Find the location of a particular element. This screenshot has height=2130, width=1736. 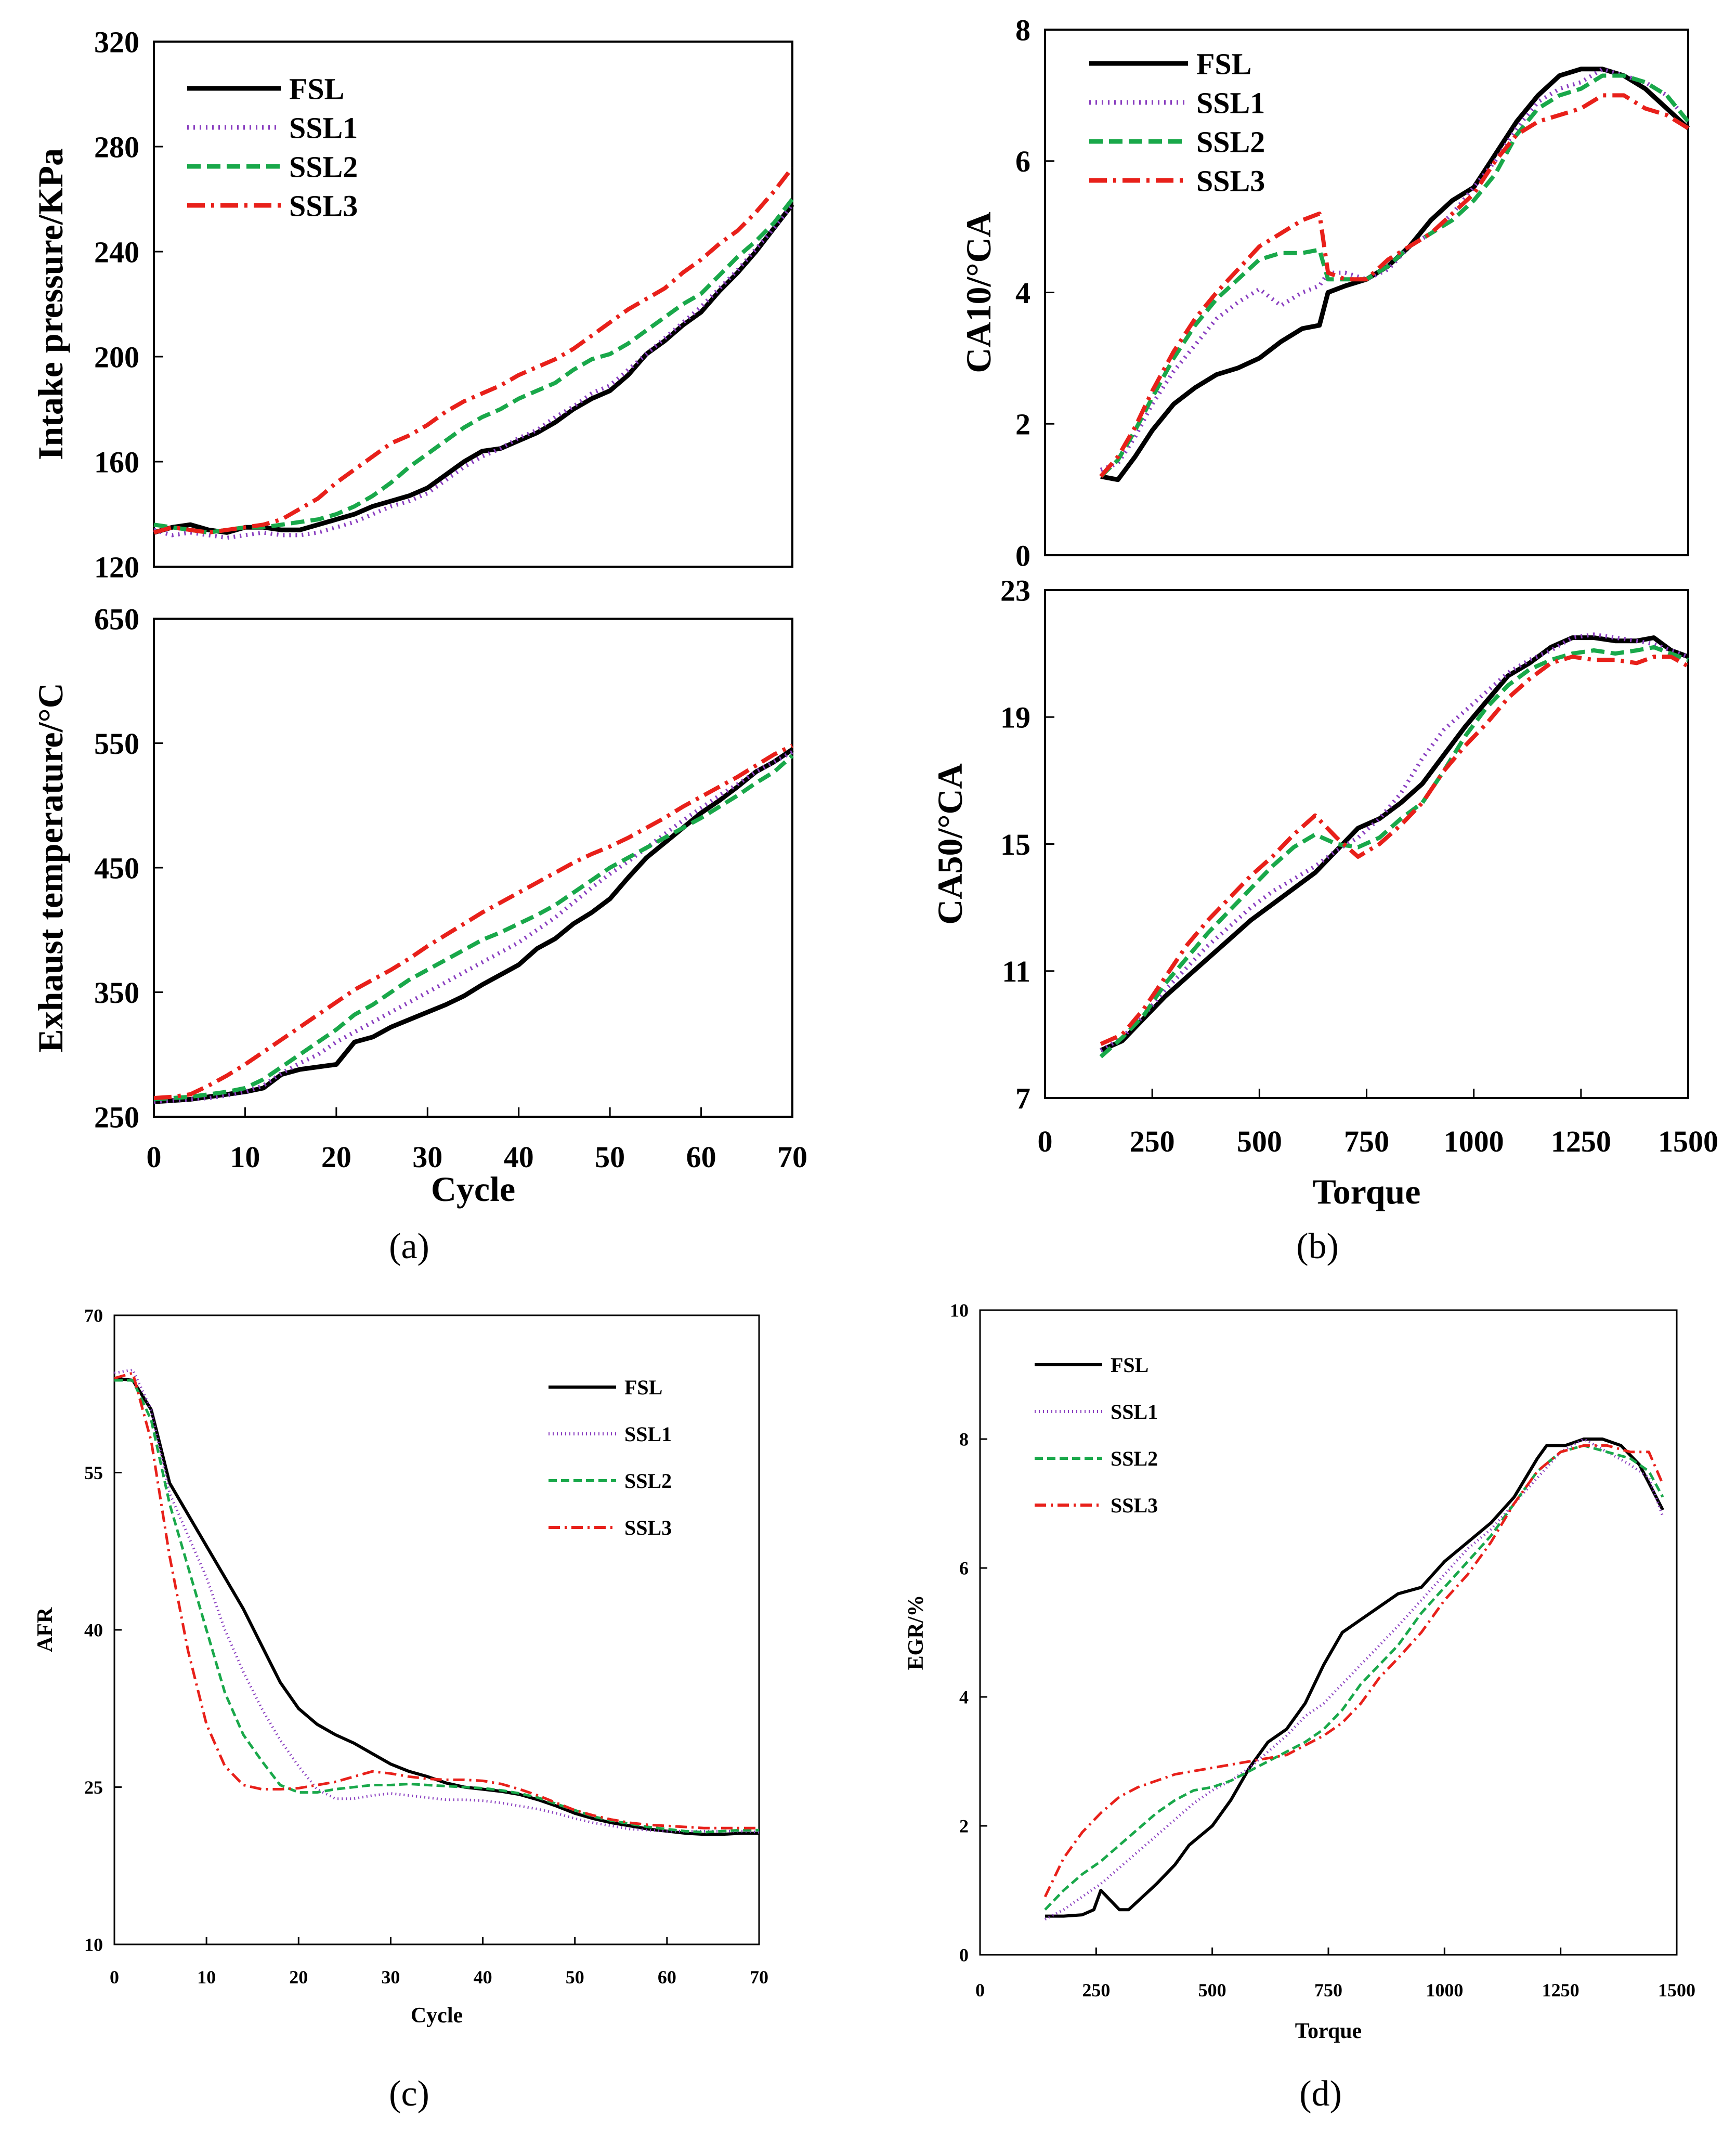

y-tick-label: 55 is located at coordinates (93, 1473).